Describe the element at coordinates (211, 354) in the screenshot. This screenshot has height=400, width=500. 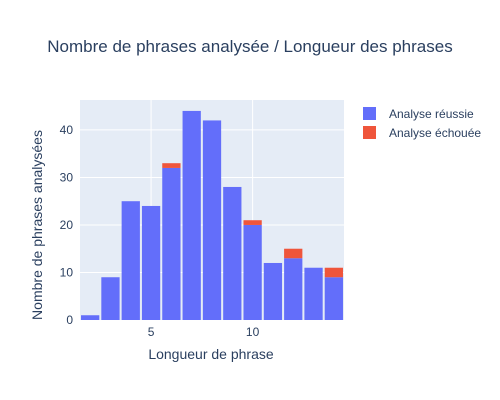
I see `x-axis-title: Longueur de phrase` at that location.